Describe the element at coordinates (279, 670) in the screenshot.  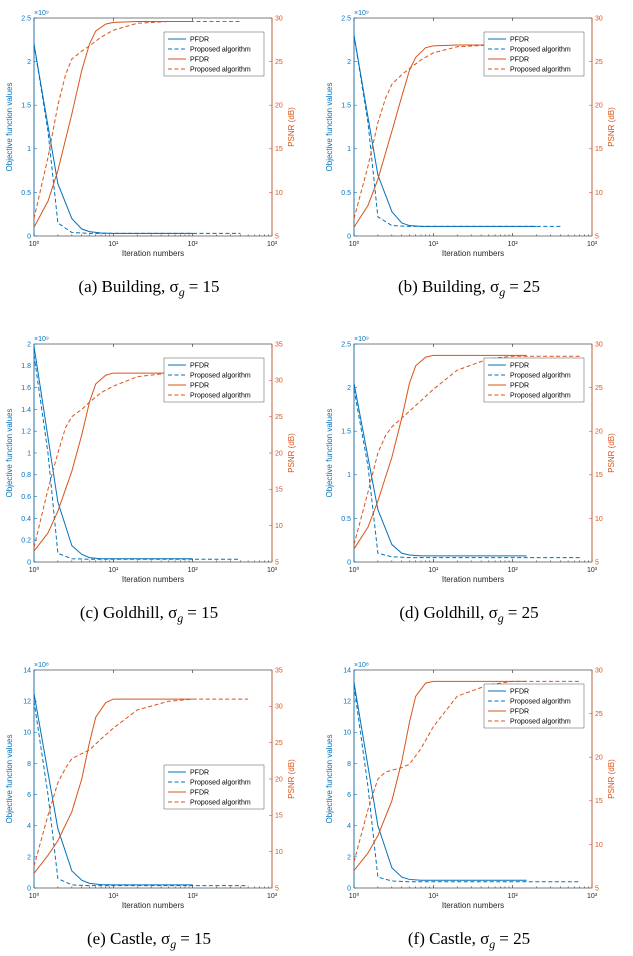
I see `y-right-tick-label: 35` at that location.